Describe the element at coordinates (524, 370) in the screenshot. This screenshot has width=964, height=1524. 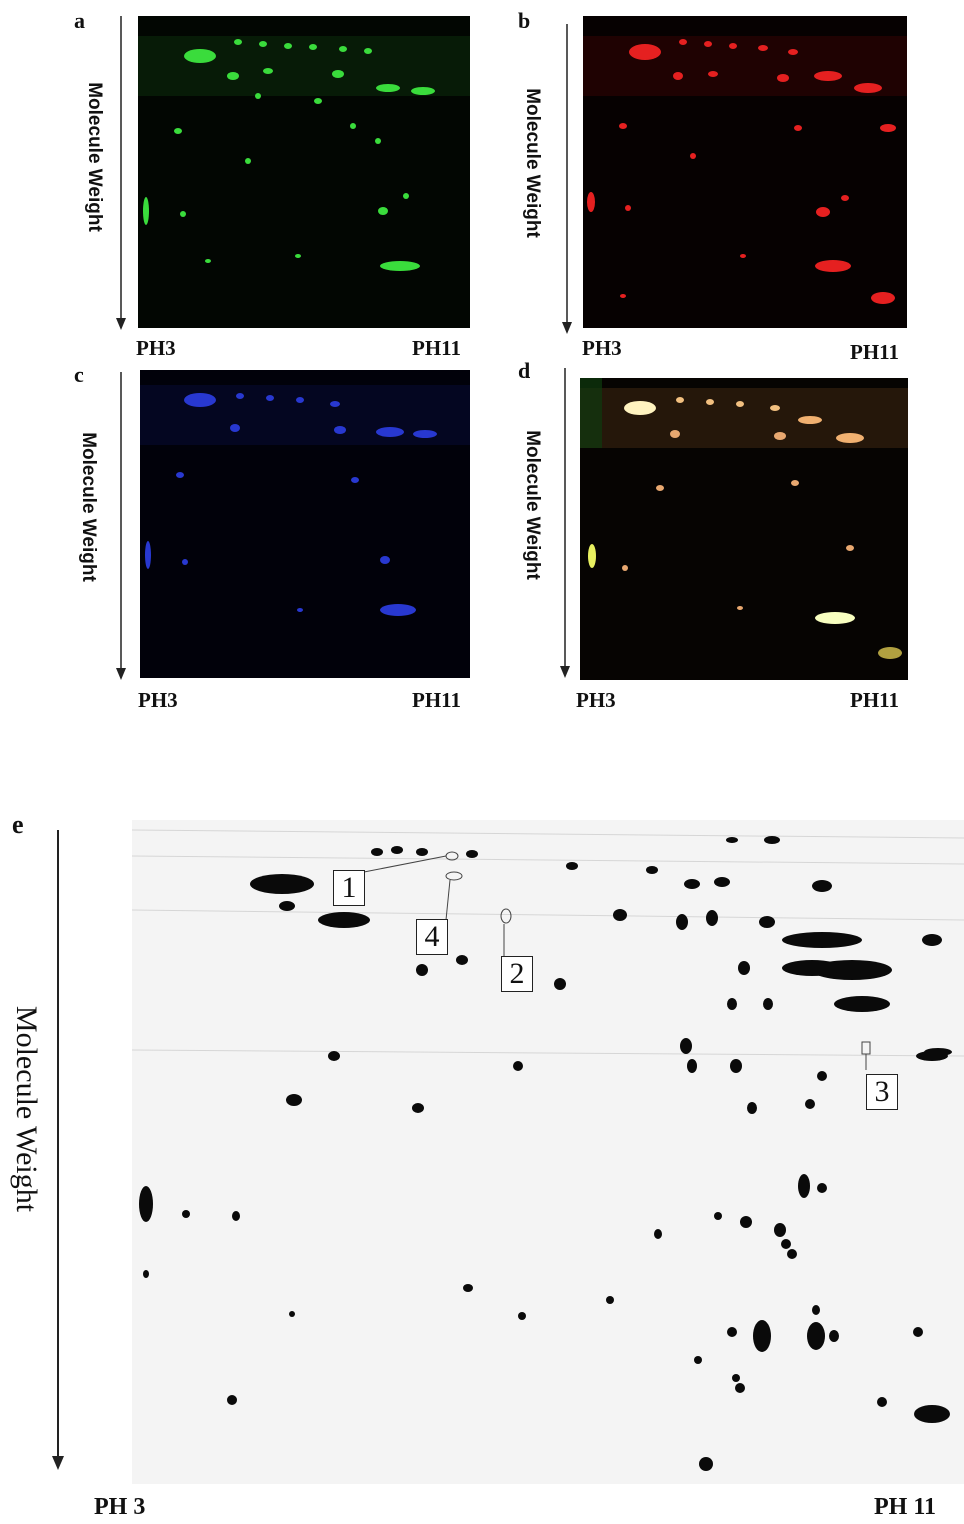
I see `panel-d-letter: d` at that location.